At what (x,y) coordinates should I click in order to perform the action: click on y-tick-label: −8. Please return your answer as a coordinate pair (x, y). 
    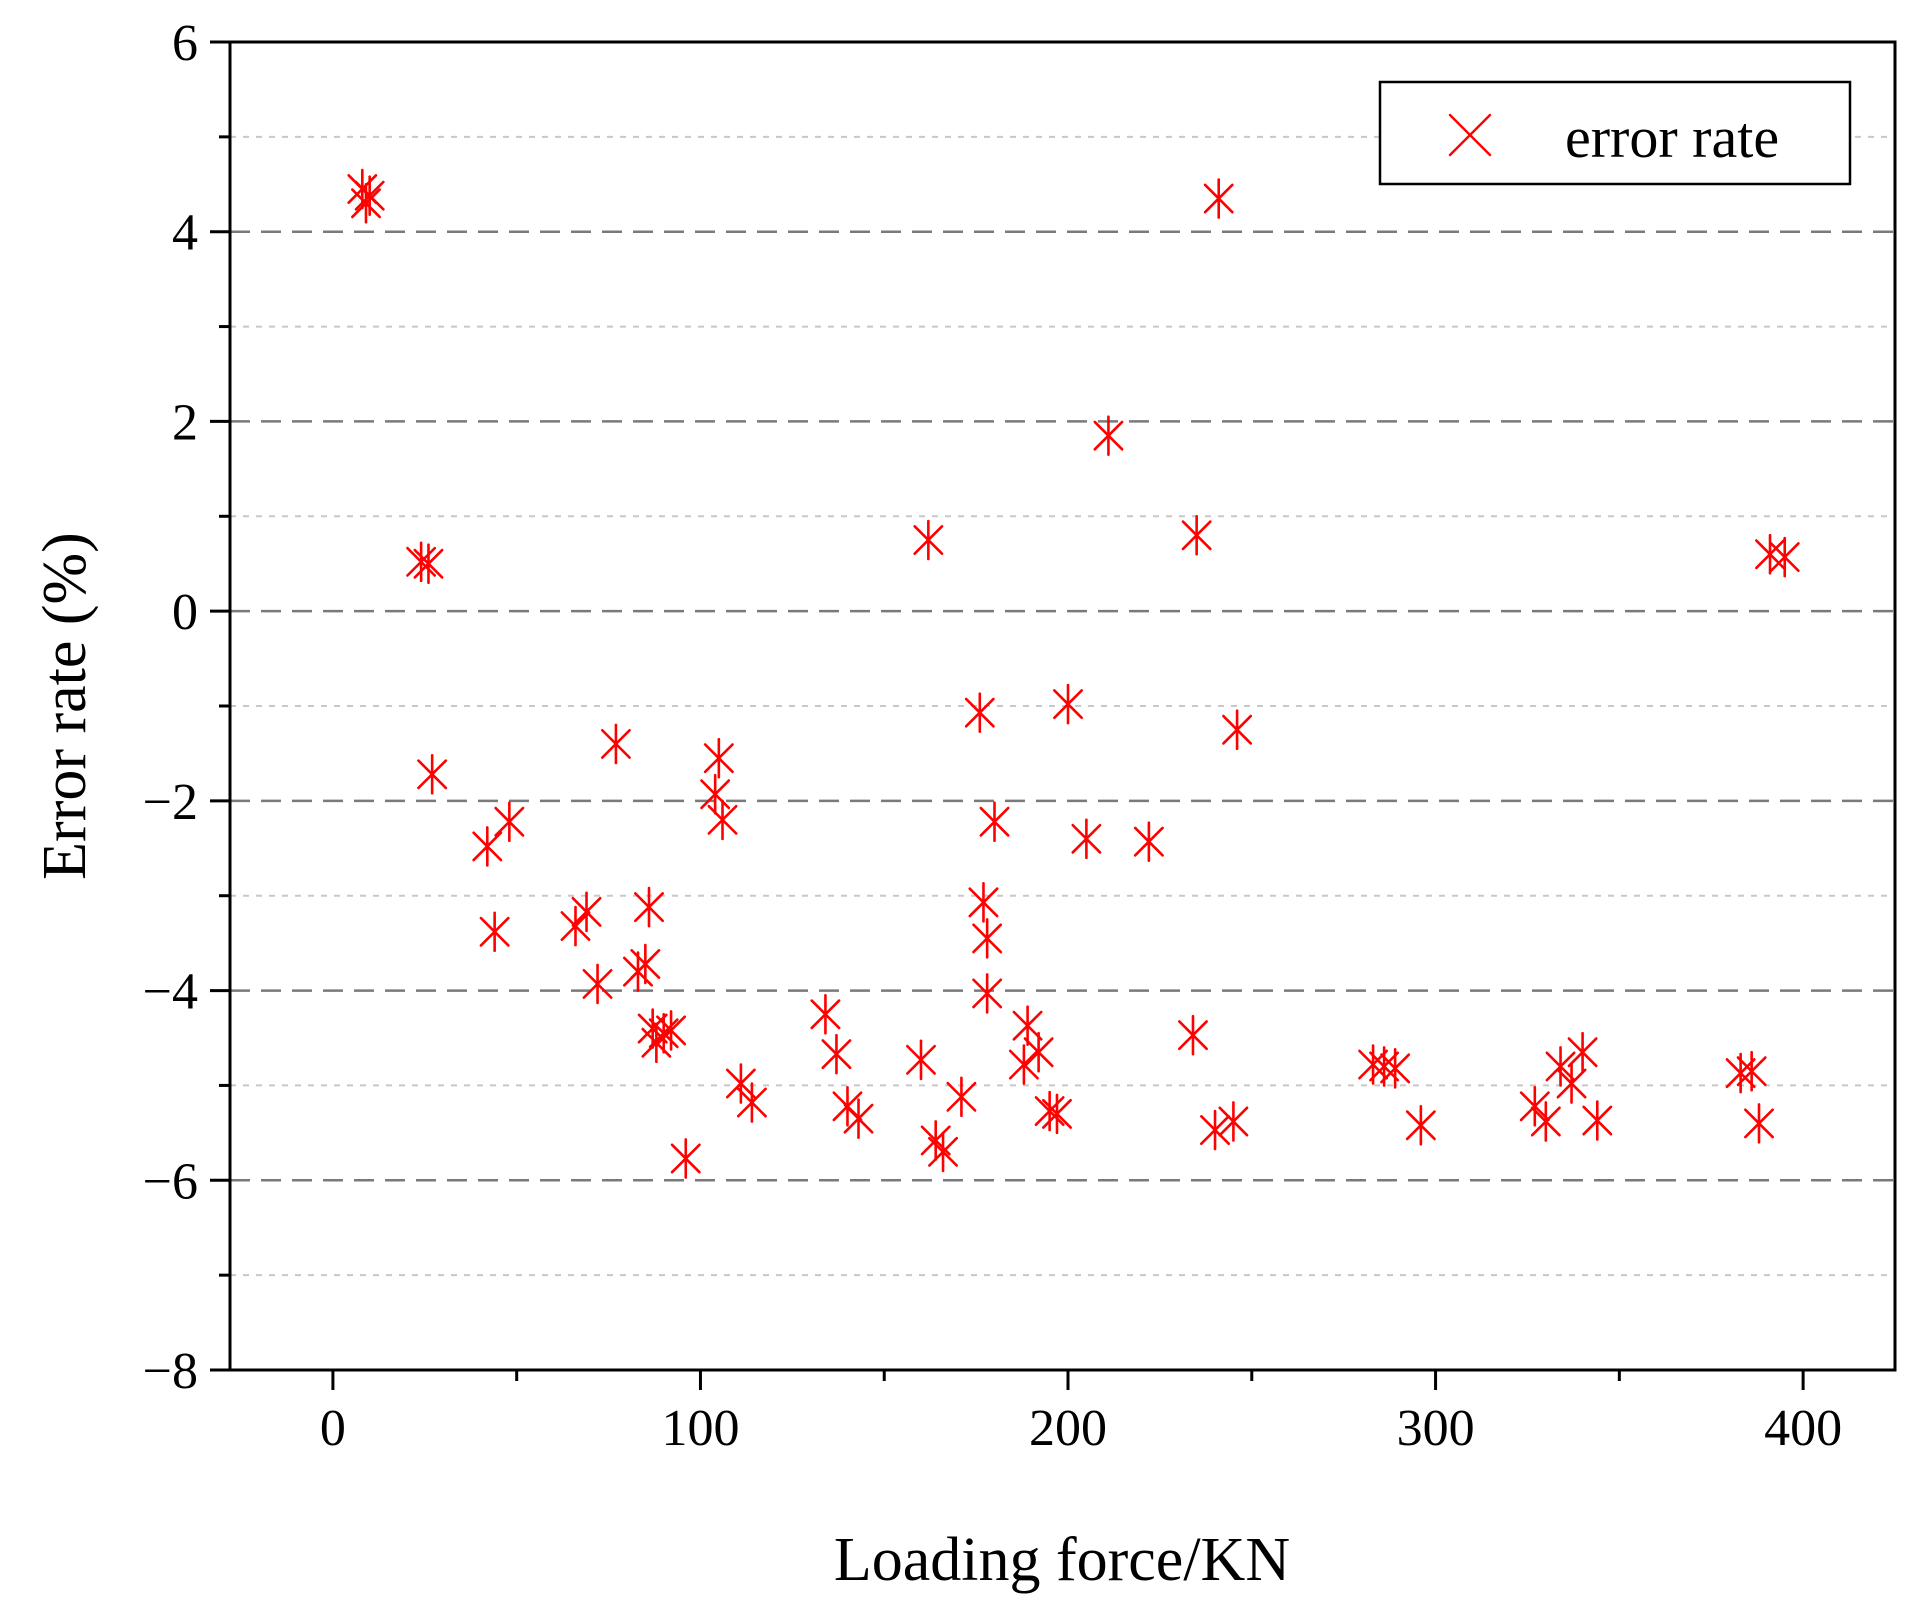
    Looking at the image, I should click on (170, 1371).